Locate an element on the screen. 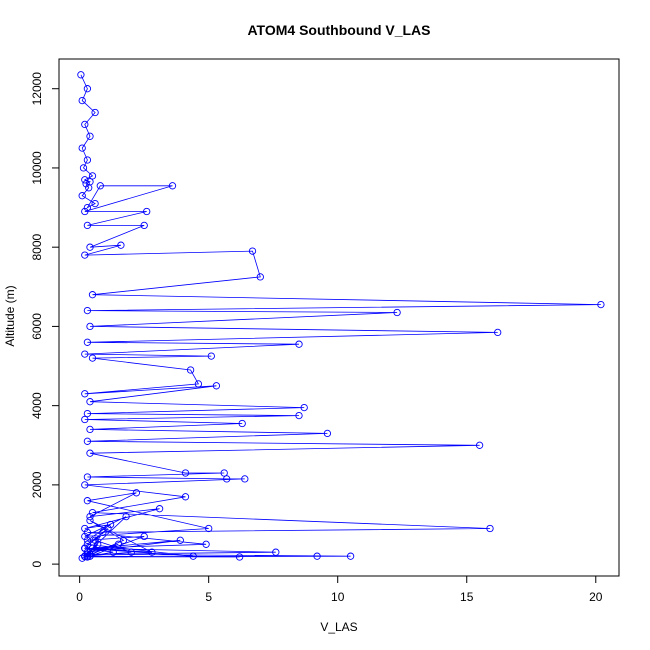 The width and height of the screenshot is (650, 650). y-tick-label: 6000 is located at coordinates (37, 326).